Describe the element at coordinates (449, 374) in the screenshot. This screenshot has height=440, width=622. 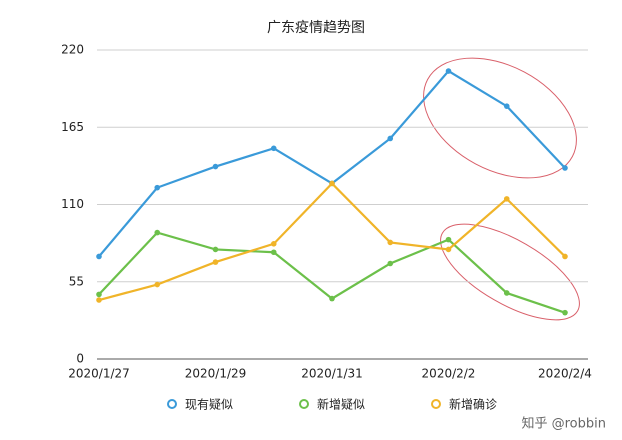
I see `x-tick-label: 2020/2/2` at that location.